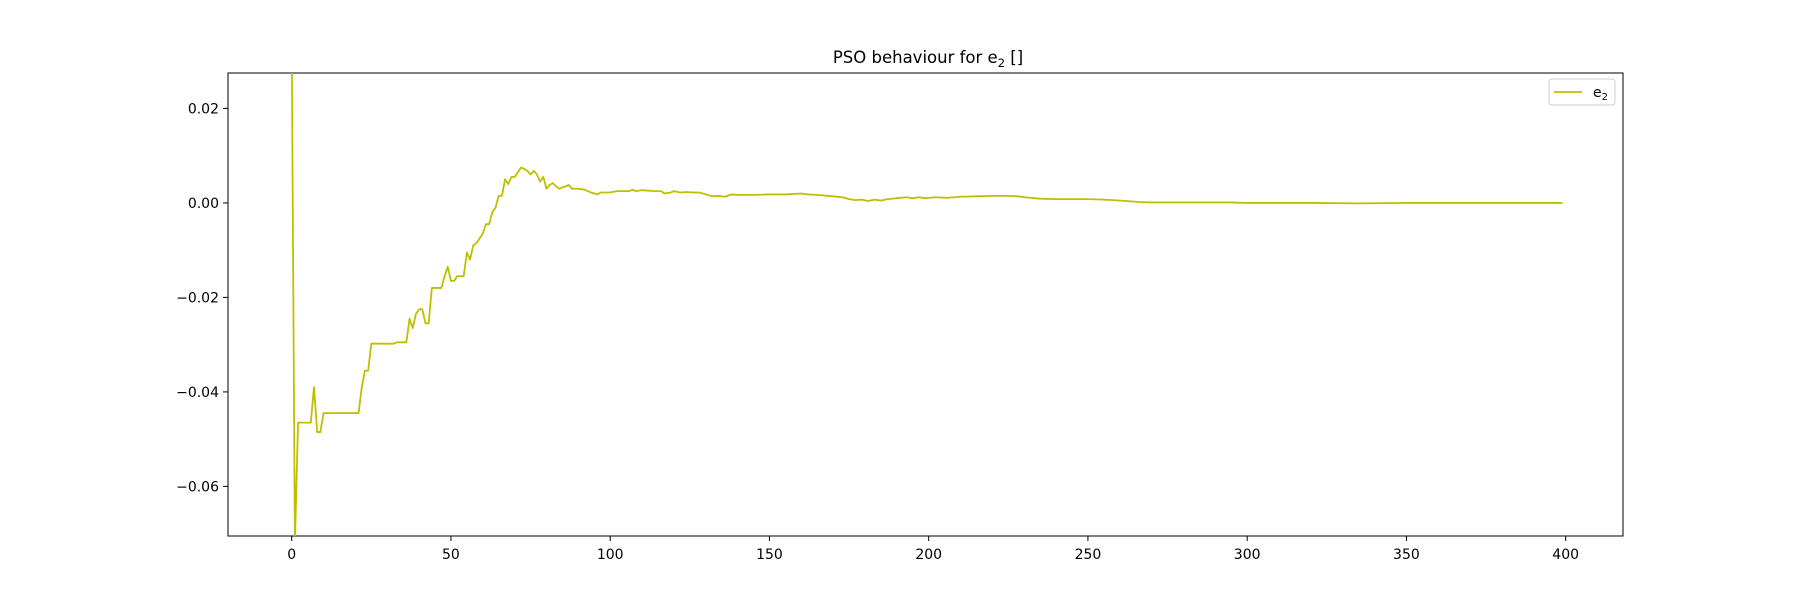  I want to click on chart-title-tail: [], so click(1014, 57).